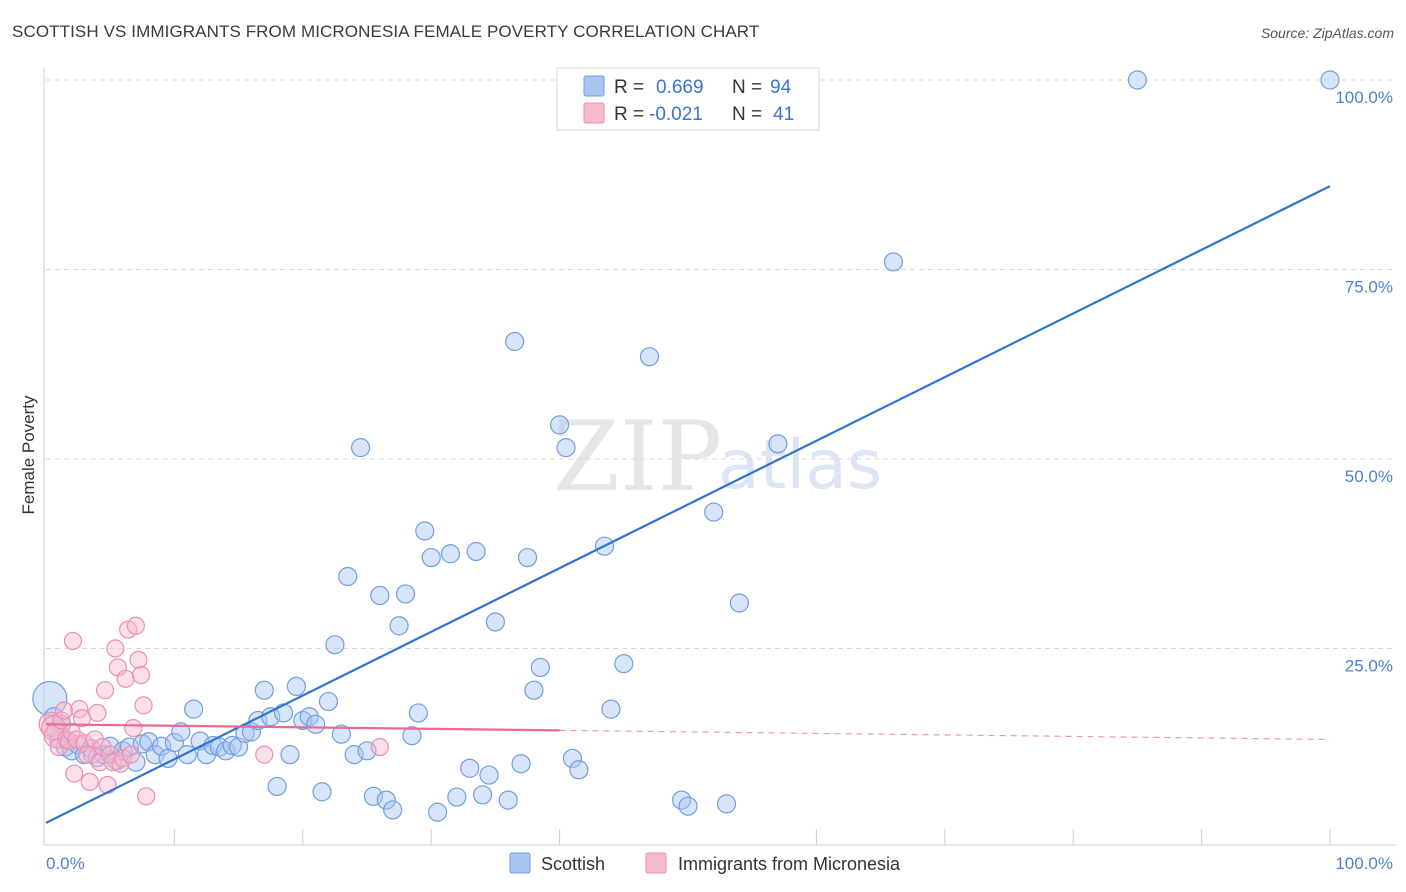 The height and width of the screenshot is (892, 1406). What do you see at coordinates (28, 455) in the screenshot?
I see `y-axis-label: Female Poverty` at bounding box center [28, 455].